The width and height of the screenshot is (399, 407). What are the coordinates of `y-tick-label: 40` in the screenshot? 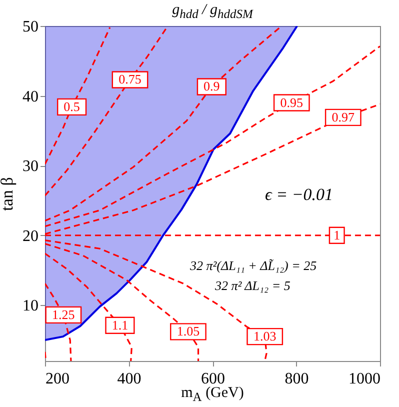 It's located at (30, 97).